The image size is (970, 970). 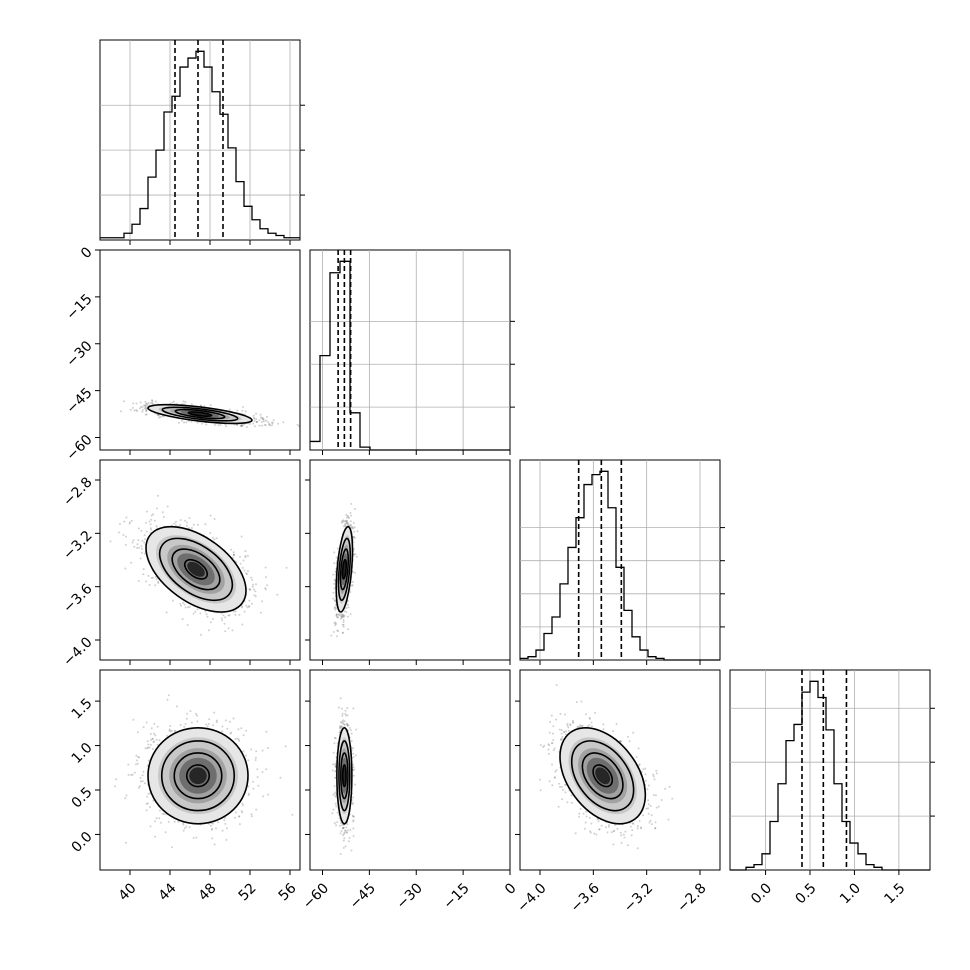 I want to click on y-tick-label: 0.5, so click(x=82, y=797).